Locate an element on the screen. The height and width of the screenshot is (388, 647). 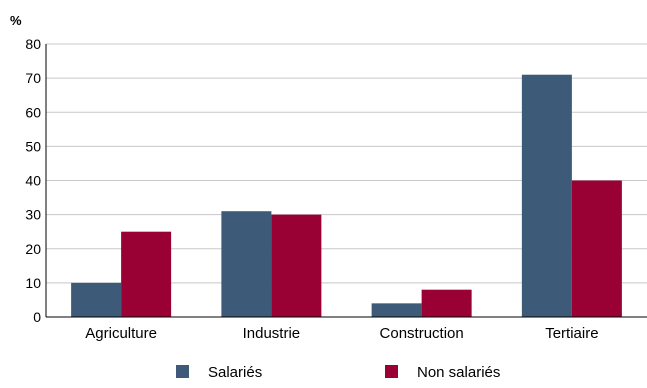
bar-salariés-industrie is located at coordinates (246, 264).